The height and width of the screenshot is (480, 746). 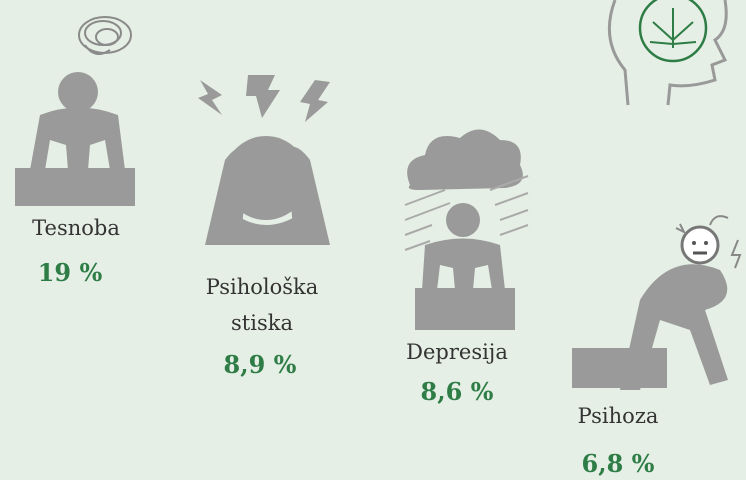 I want to click on item-label: Tesnoba, so click(x=76, y=228).